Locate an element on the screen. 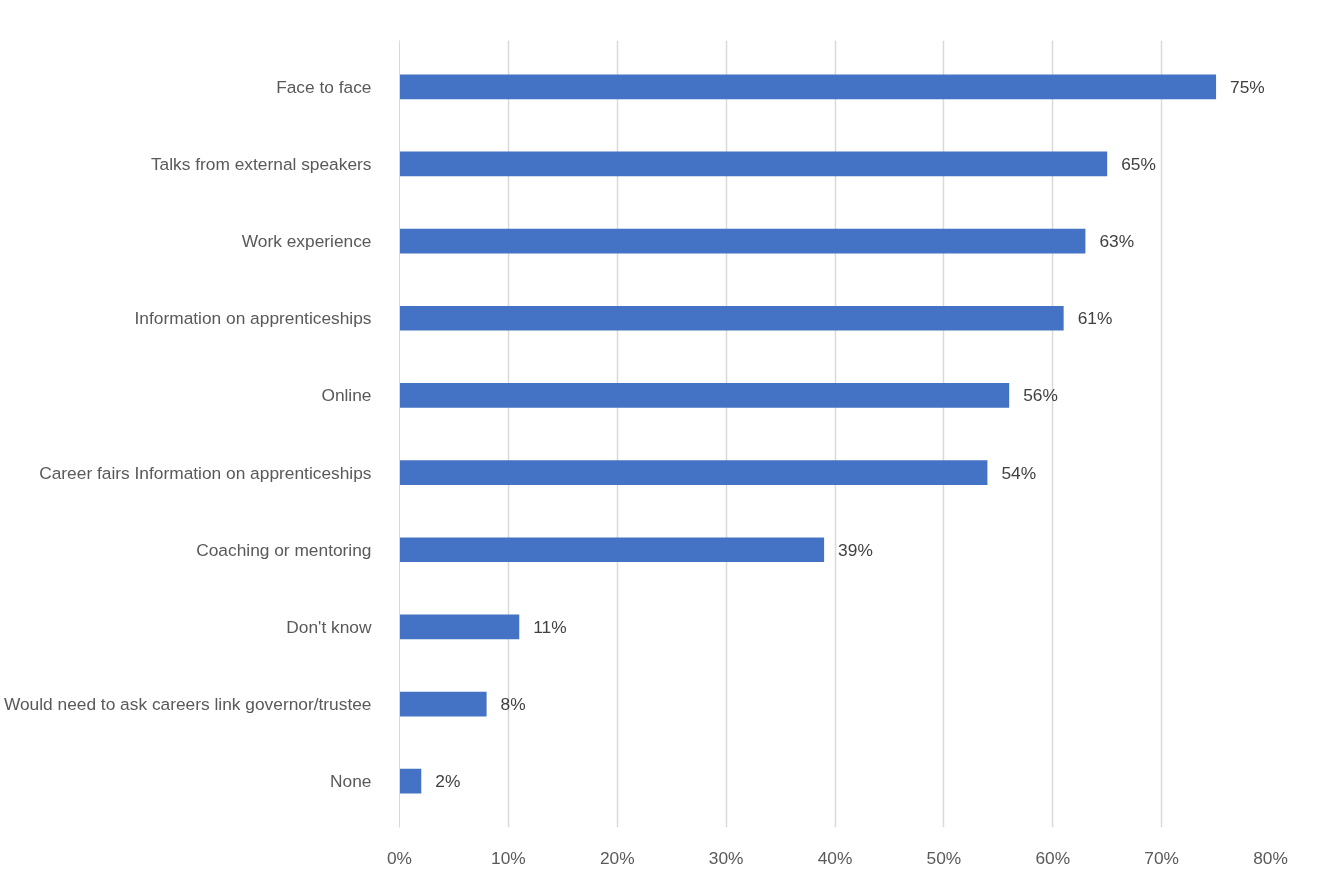  y-tick-label: Work experience is located at coordinates (306, 241).